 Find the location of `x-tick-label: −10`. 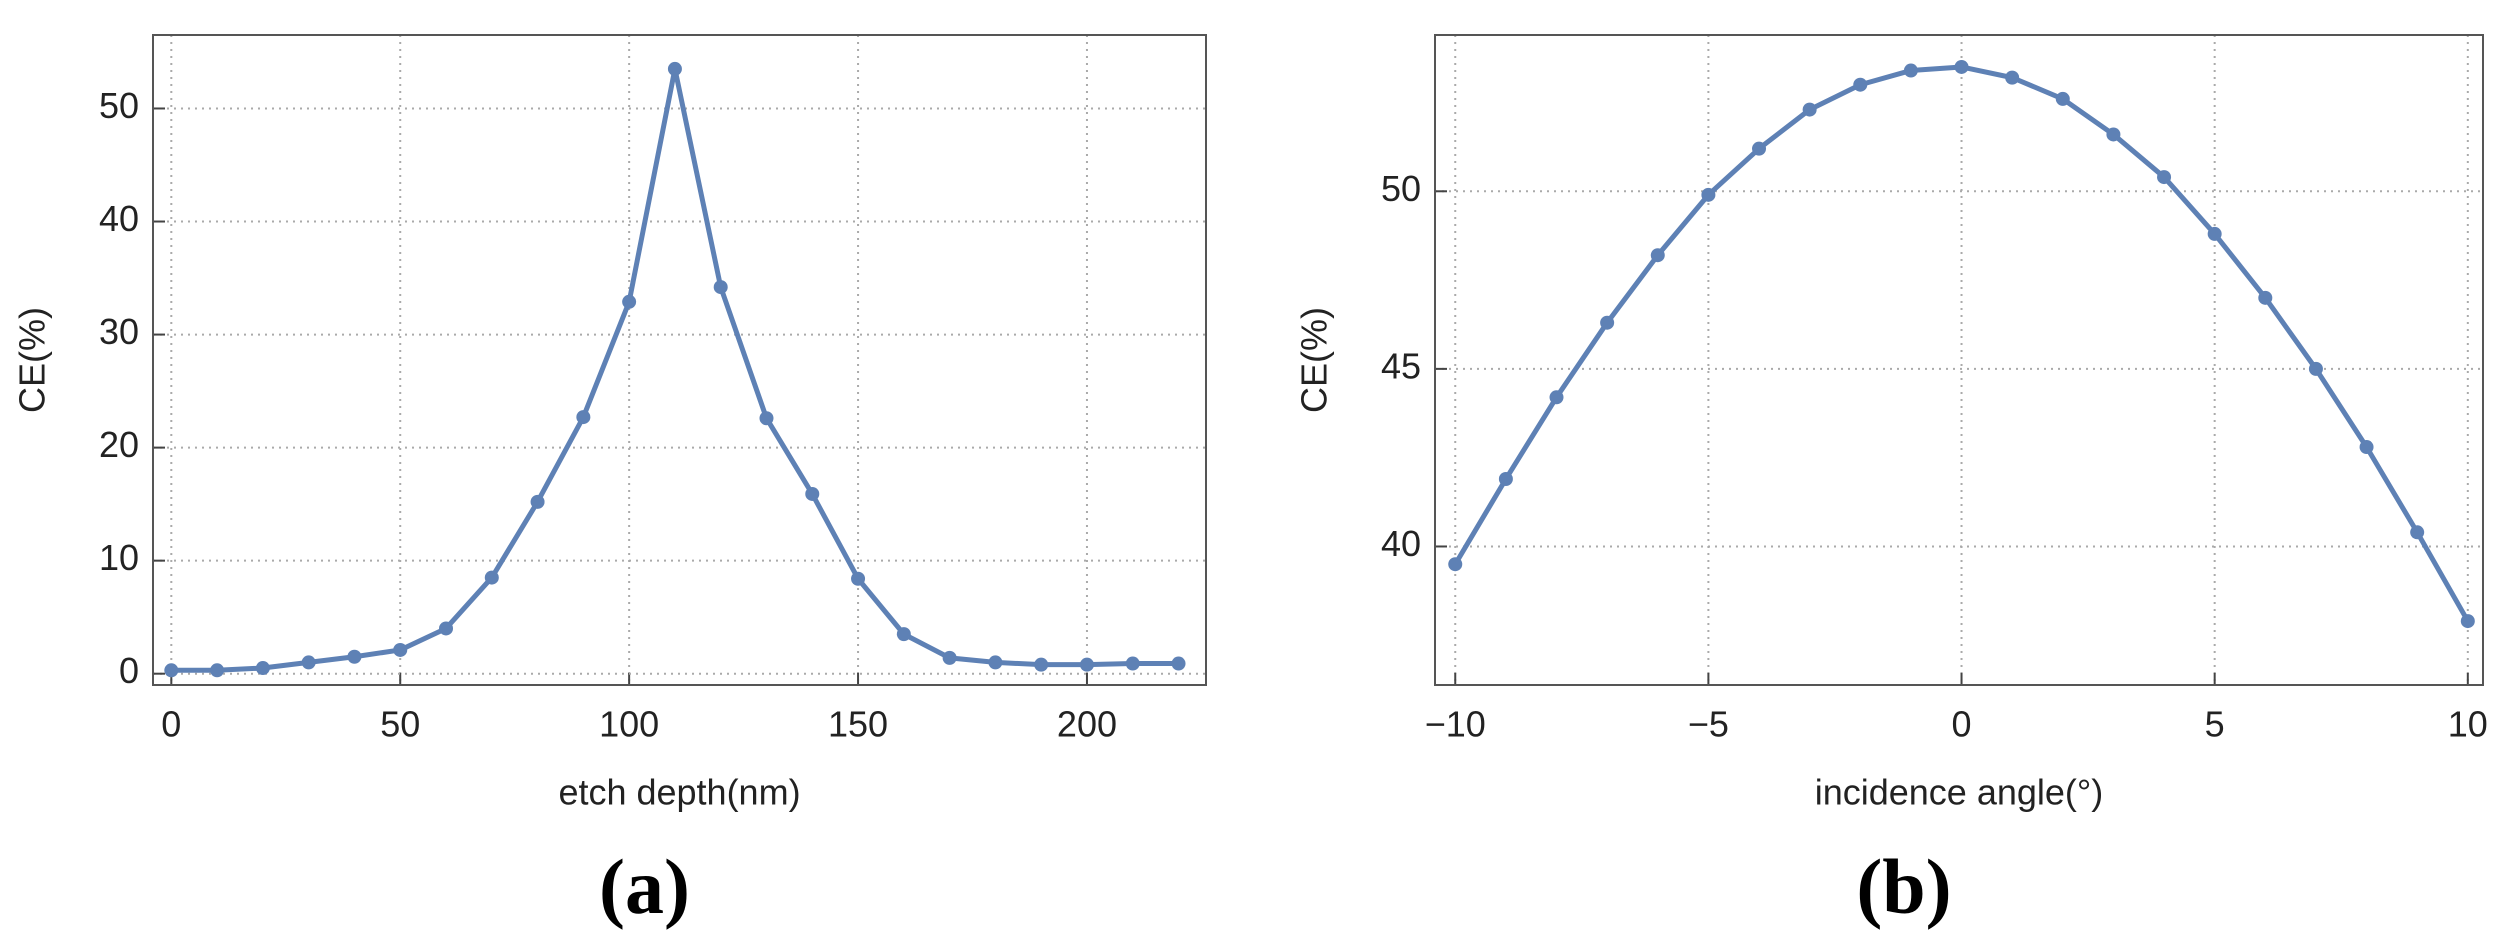

x-tick-label: −10 is located at coordinates (1455, 724).